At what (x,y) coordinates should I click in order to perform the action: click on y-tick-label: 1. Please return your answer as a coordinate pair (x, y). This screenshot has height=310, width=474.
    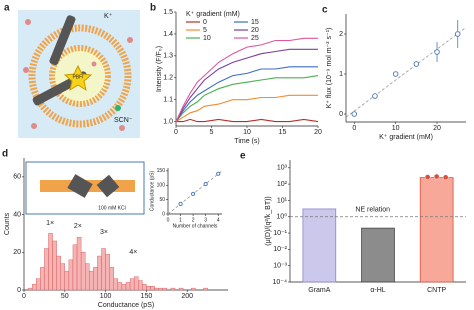
    Looking at the image, I should click on (341, 74).